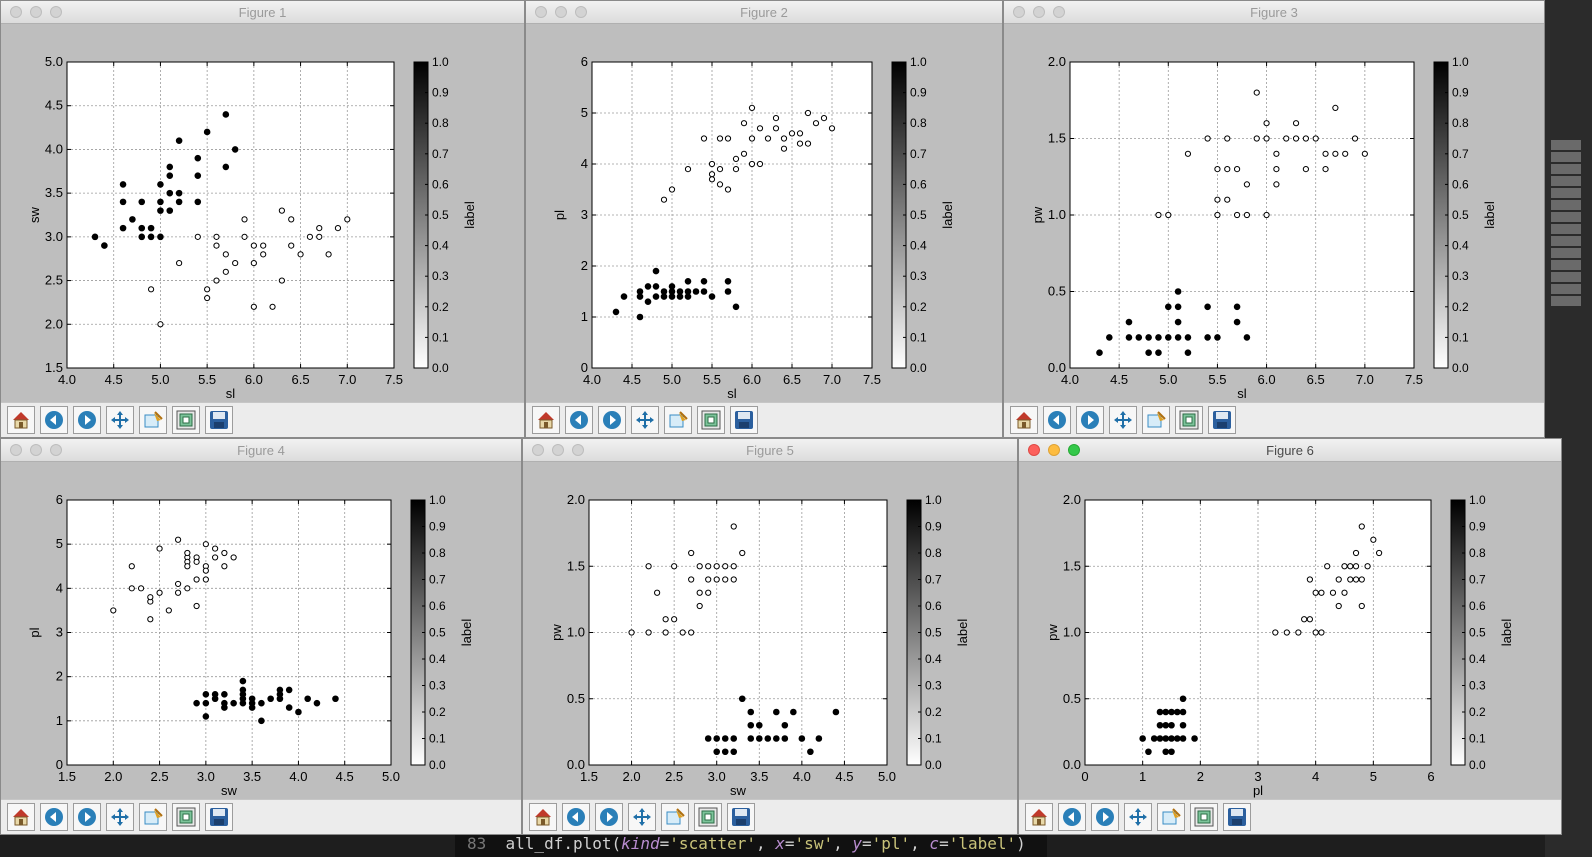 The image size is (1592, 857). I want to click on window-titlebar: Figure 4, so click(261, 450).